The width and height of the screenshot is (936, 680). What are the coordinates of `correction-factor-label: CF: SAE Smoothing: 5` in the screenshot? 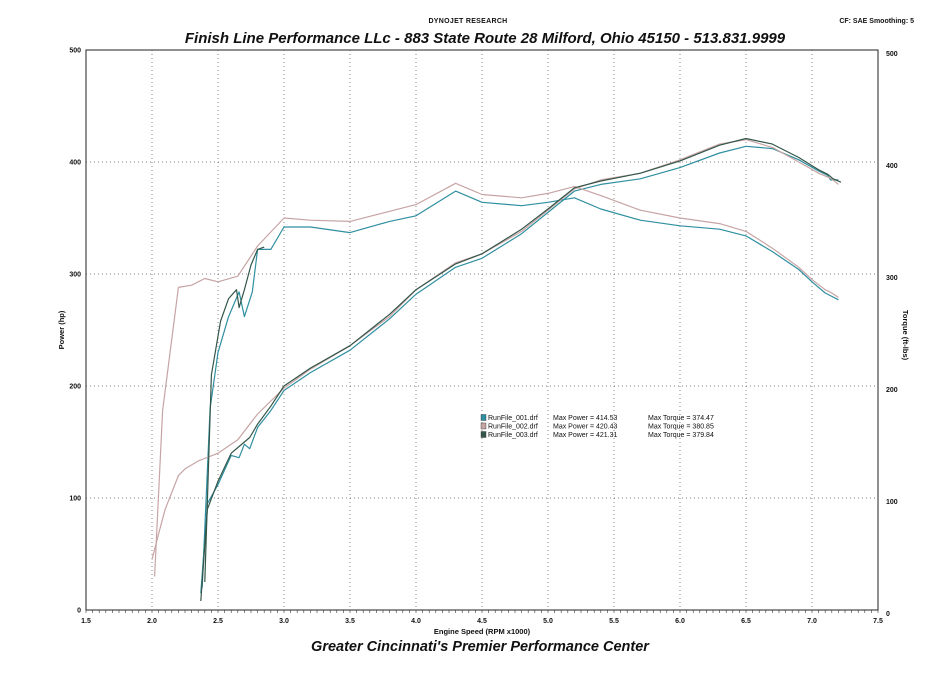 It's located at (876, 21).